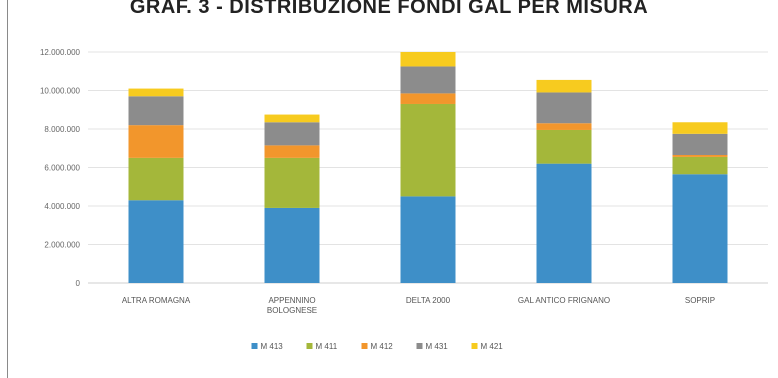  I want to click on legend: M 413 M 411 M 412 M 431 M 421, so click(377, 346).